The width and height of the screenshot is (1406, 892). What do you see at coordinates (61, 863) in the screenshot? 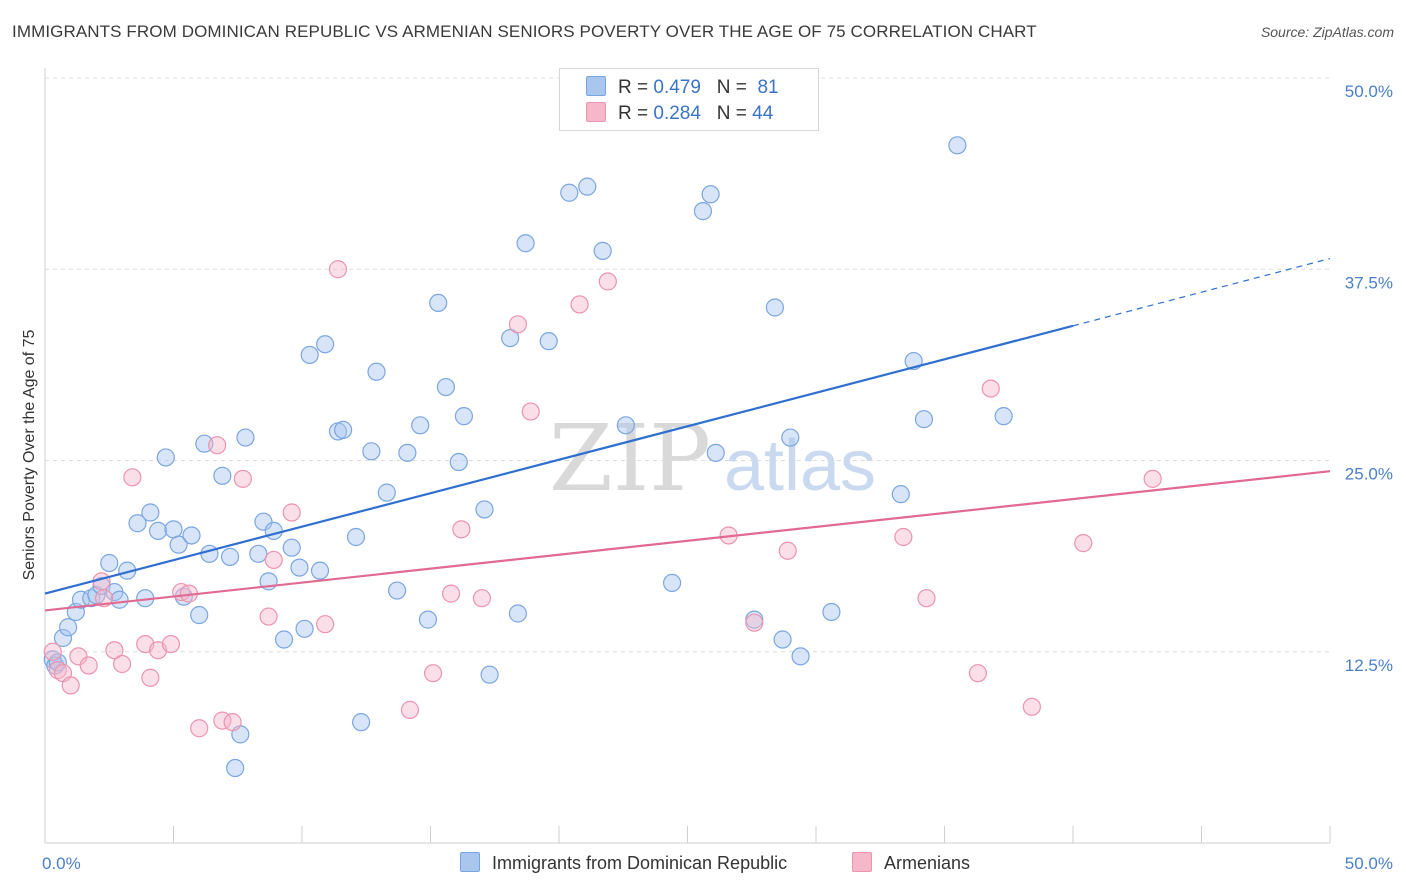
I see `x-tick-label: 0.0%` at bounding box center [61, 863].